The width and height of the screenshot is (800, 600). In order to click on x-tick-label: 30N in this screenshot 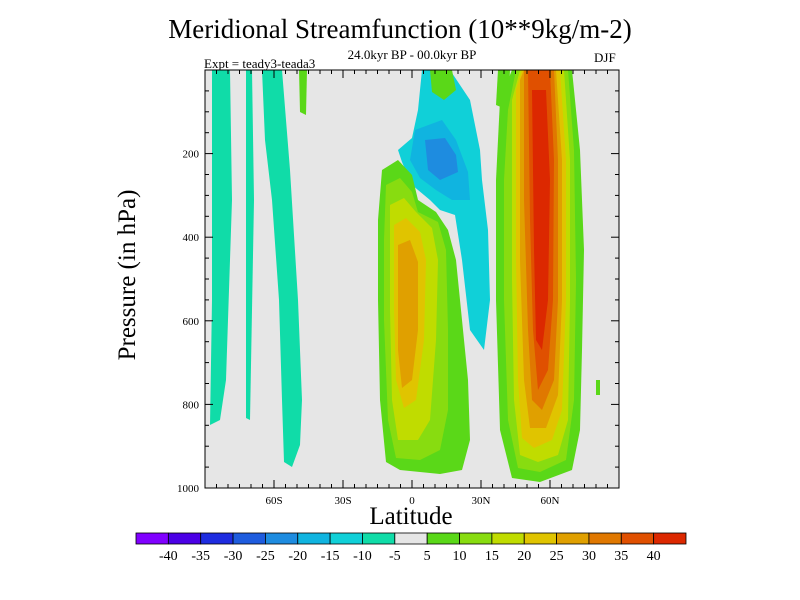, I will do `click(481, 501)`.